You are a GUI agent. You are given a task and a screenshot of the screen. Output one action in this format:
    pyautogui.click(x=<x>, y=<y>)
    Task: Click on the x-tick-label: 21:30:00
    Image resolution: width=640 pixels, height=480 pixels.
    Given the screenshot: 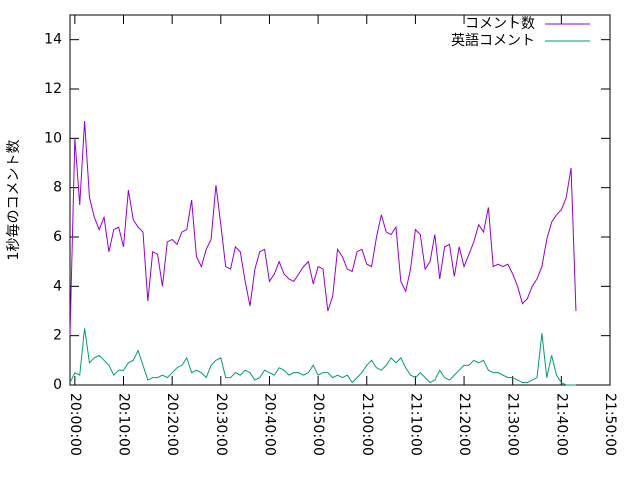 What is the action you would take?
    pyautogui.click(x=513, y=424)
    